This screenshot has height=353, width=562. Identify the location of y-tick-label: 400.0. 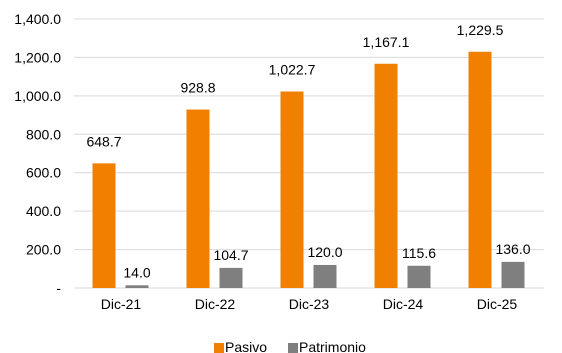
(43, 211).